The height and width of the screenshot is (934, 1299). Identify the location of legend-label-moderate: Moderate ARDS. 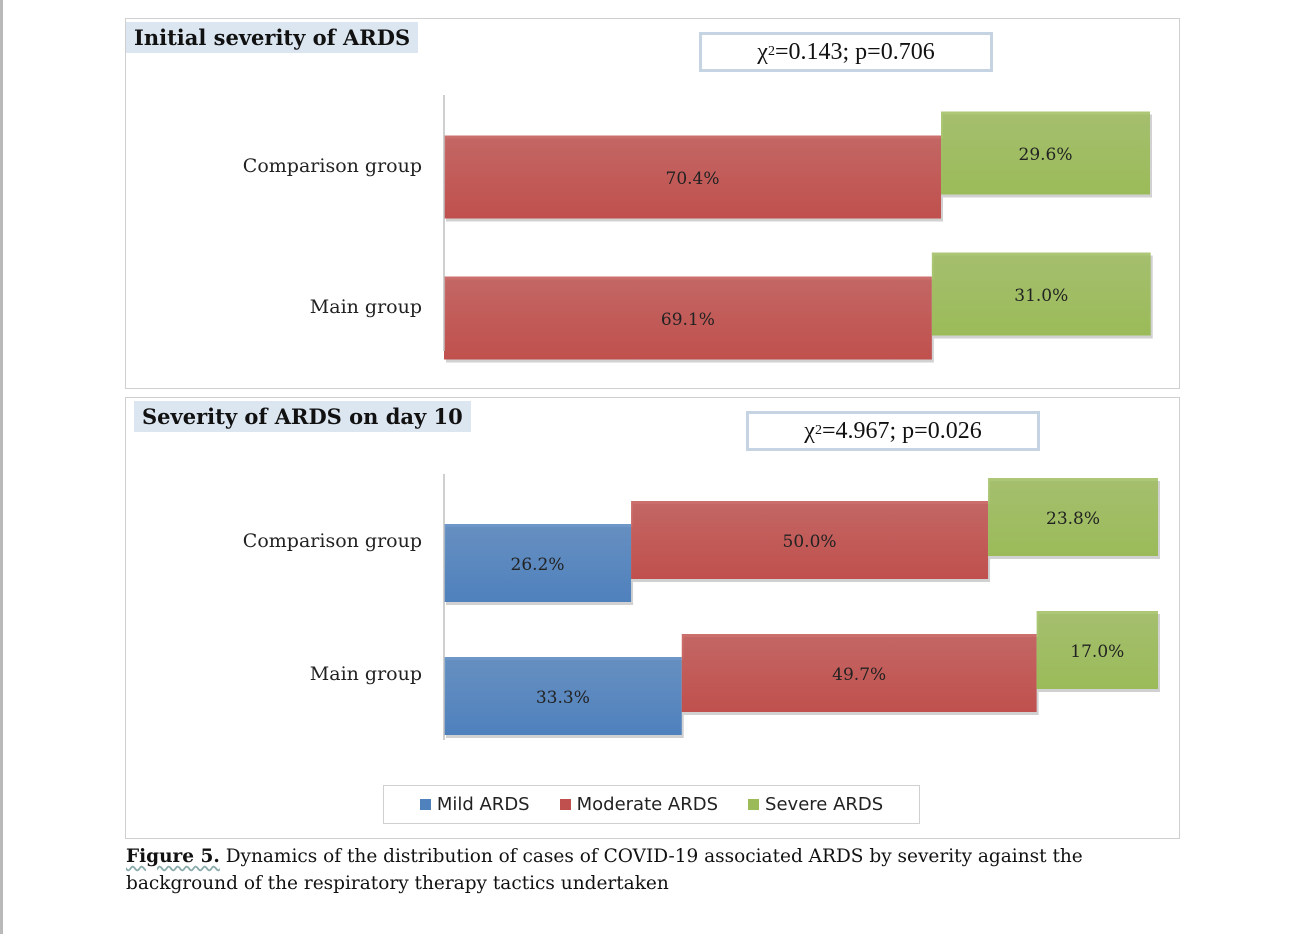
(647, 804).